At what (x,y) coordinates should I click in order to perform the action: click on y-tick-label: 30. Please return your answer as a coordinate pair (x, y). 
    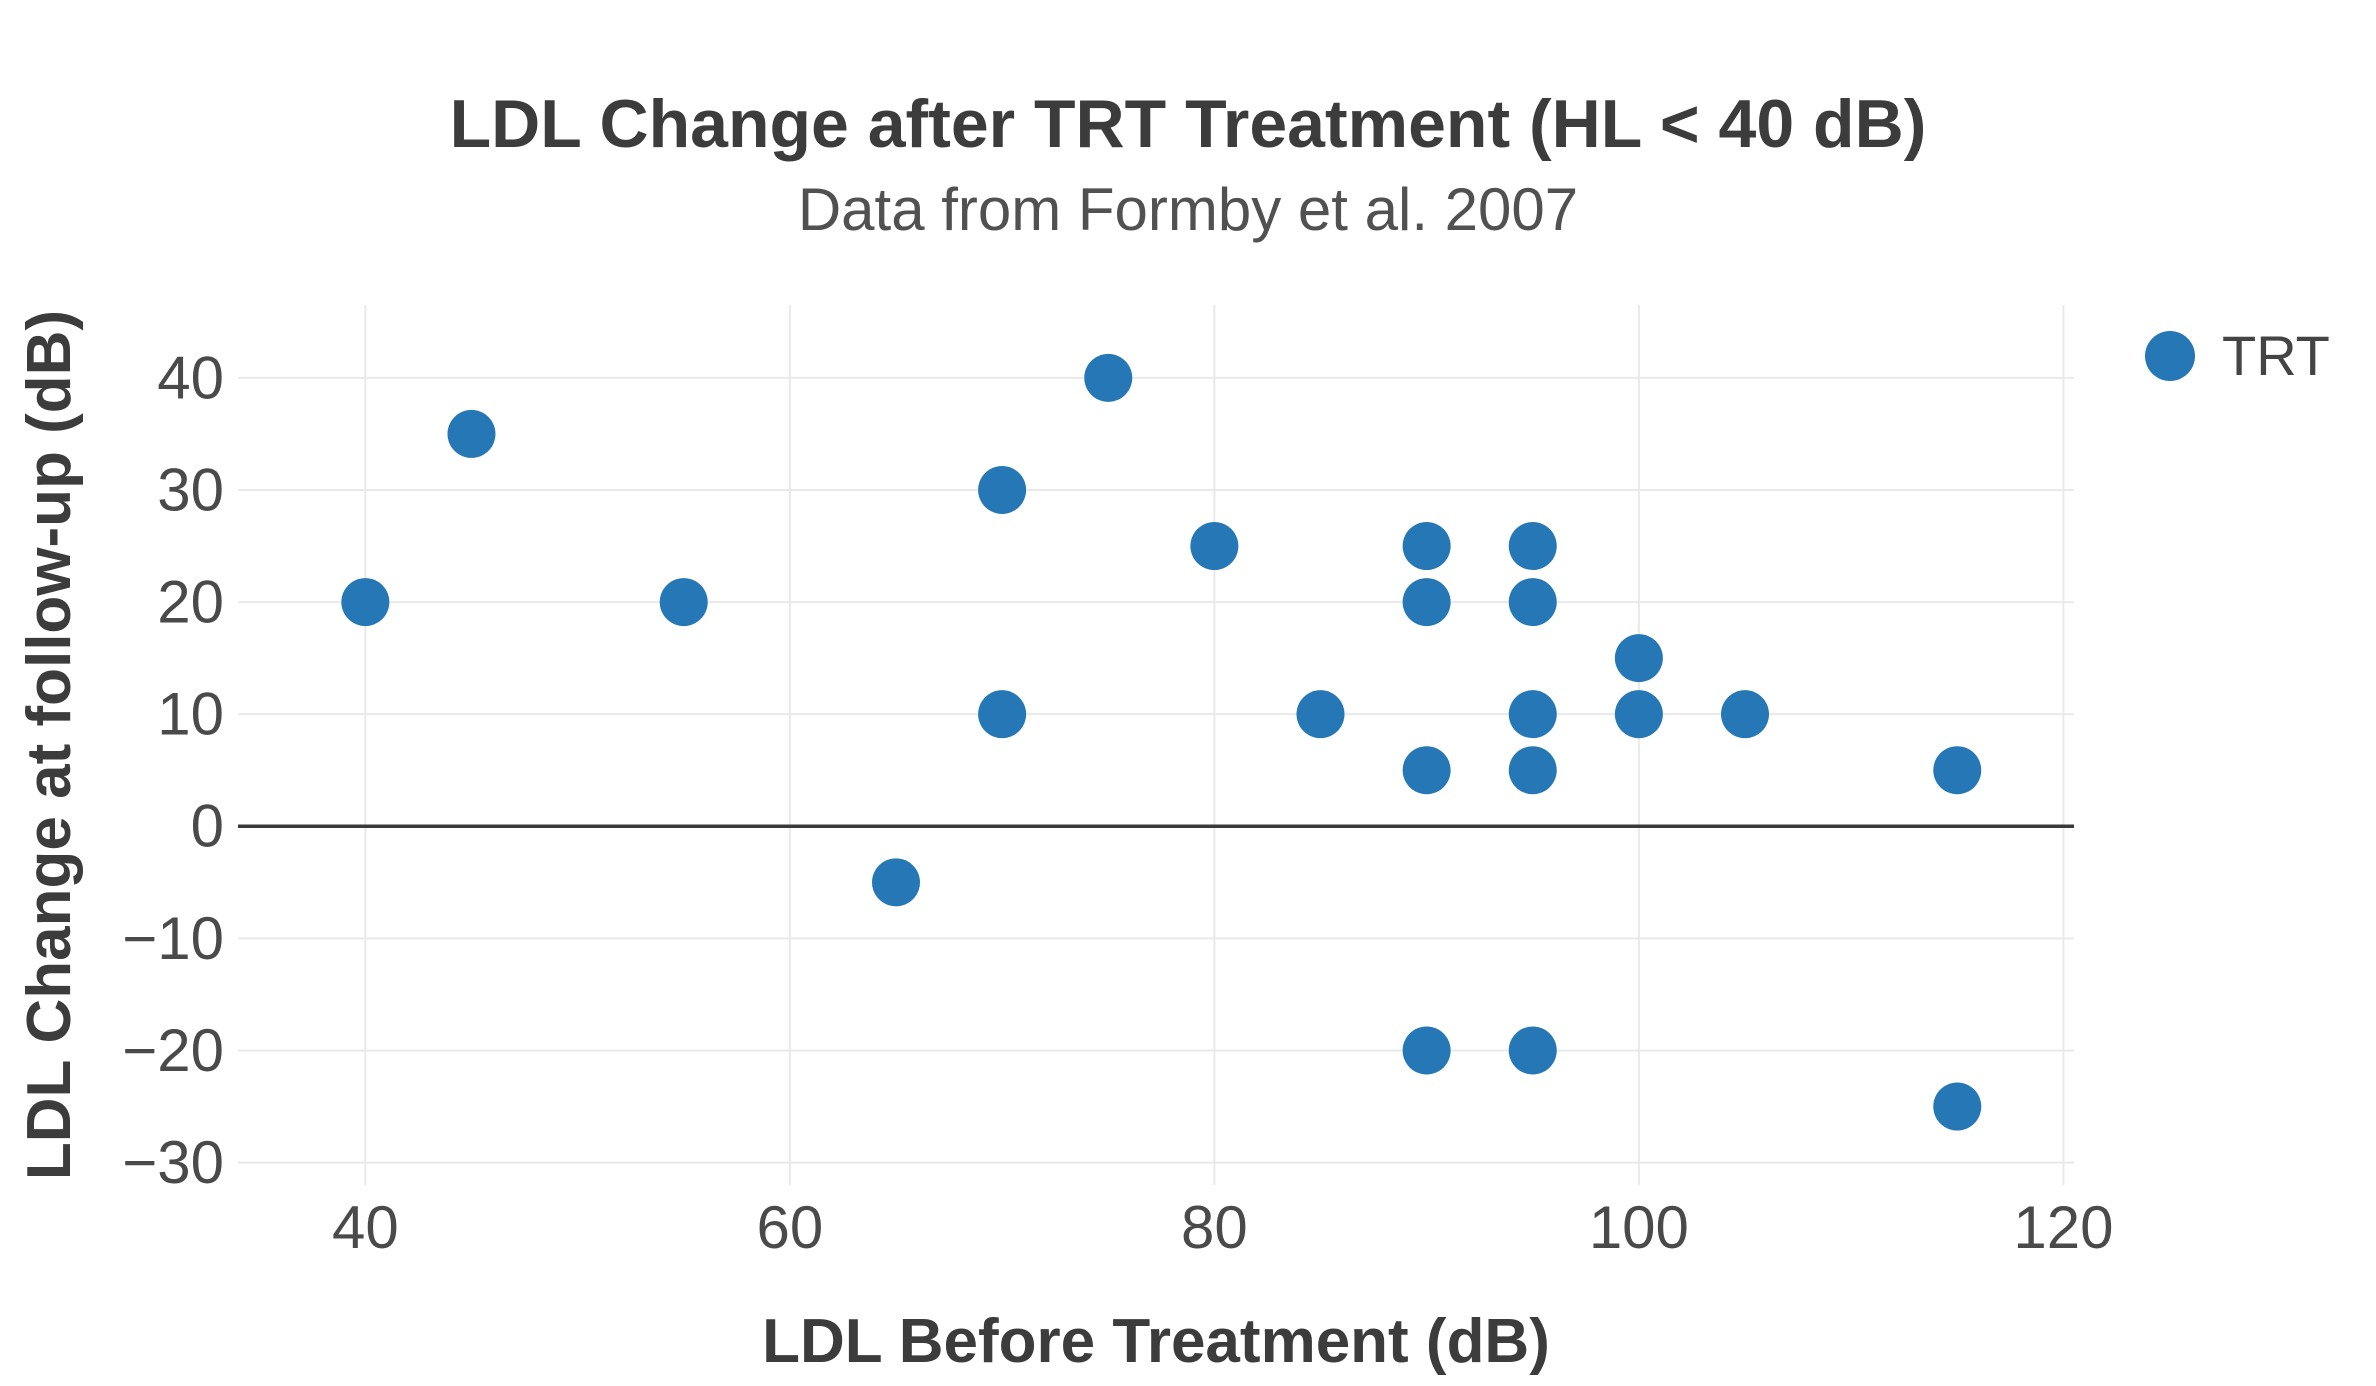
    Looking at the image, I should click on (190, 489).